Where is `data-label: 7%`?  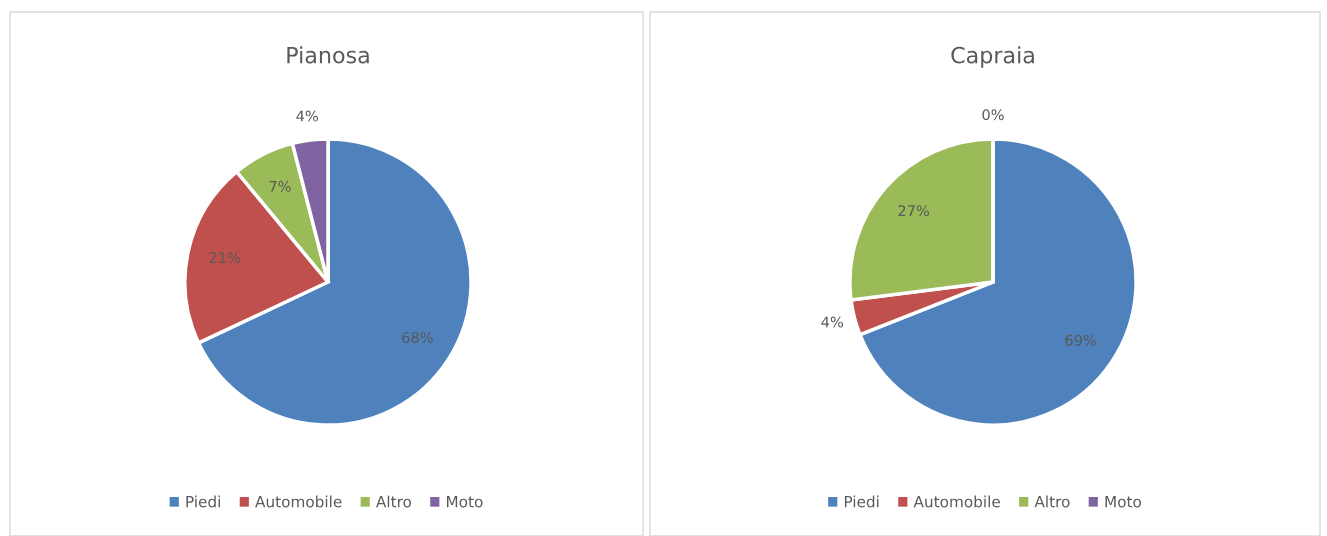
data-label: 7% is located at coordinates (280, 186).